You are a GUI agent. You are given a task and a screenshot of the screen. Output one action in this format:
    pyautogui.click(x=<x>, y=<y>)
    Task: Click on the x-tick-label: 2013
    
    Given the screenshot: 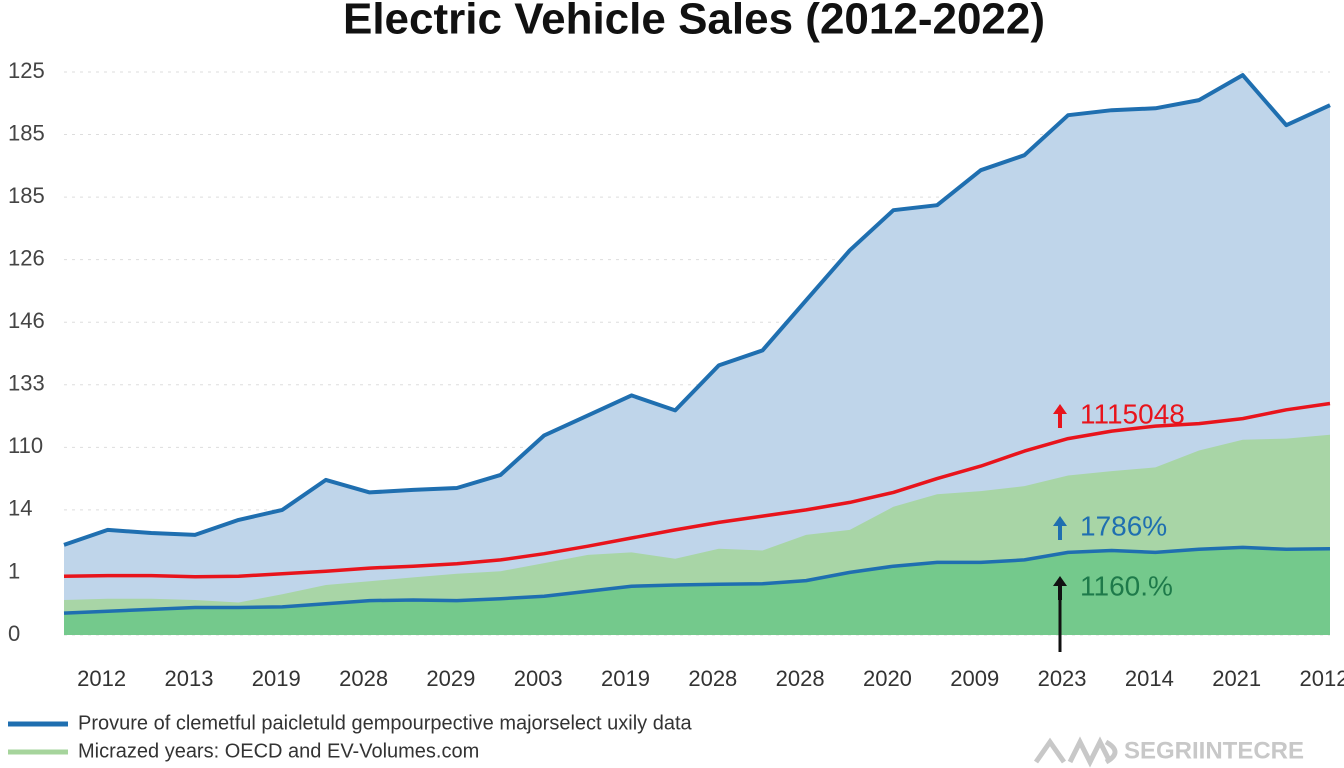 What is the action you would take?
    pyautogui.click(x=188, y=678)
    